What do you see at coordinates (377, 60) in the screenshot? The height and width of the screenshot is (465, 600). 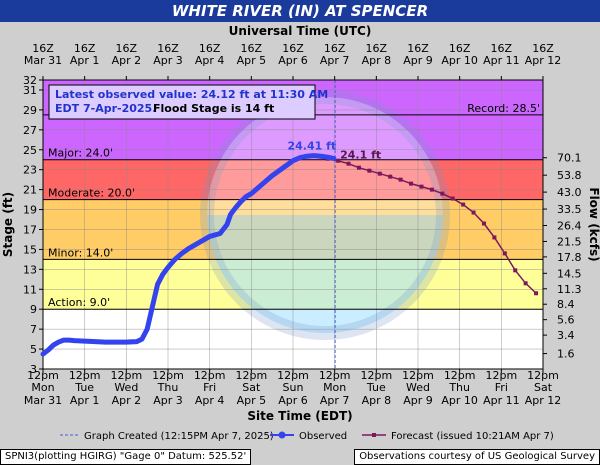 I see `top-tick-date: Apr 8` at bounding box center [377, 60].